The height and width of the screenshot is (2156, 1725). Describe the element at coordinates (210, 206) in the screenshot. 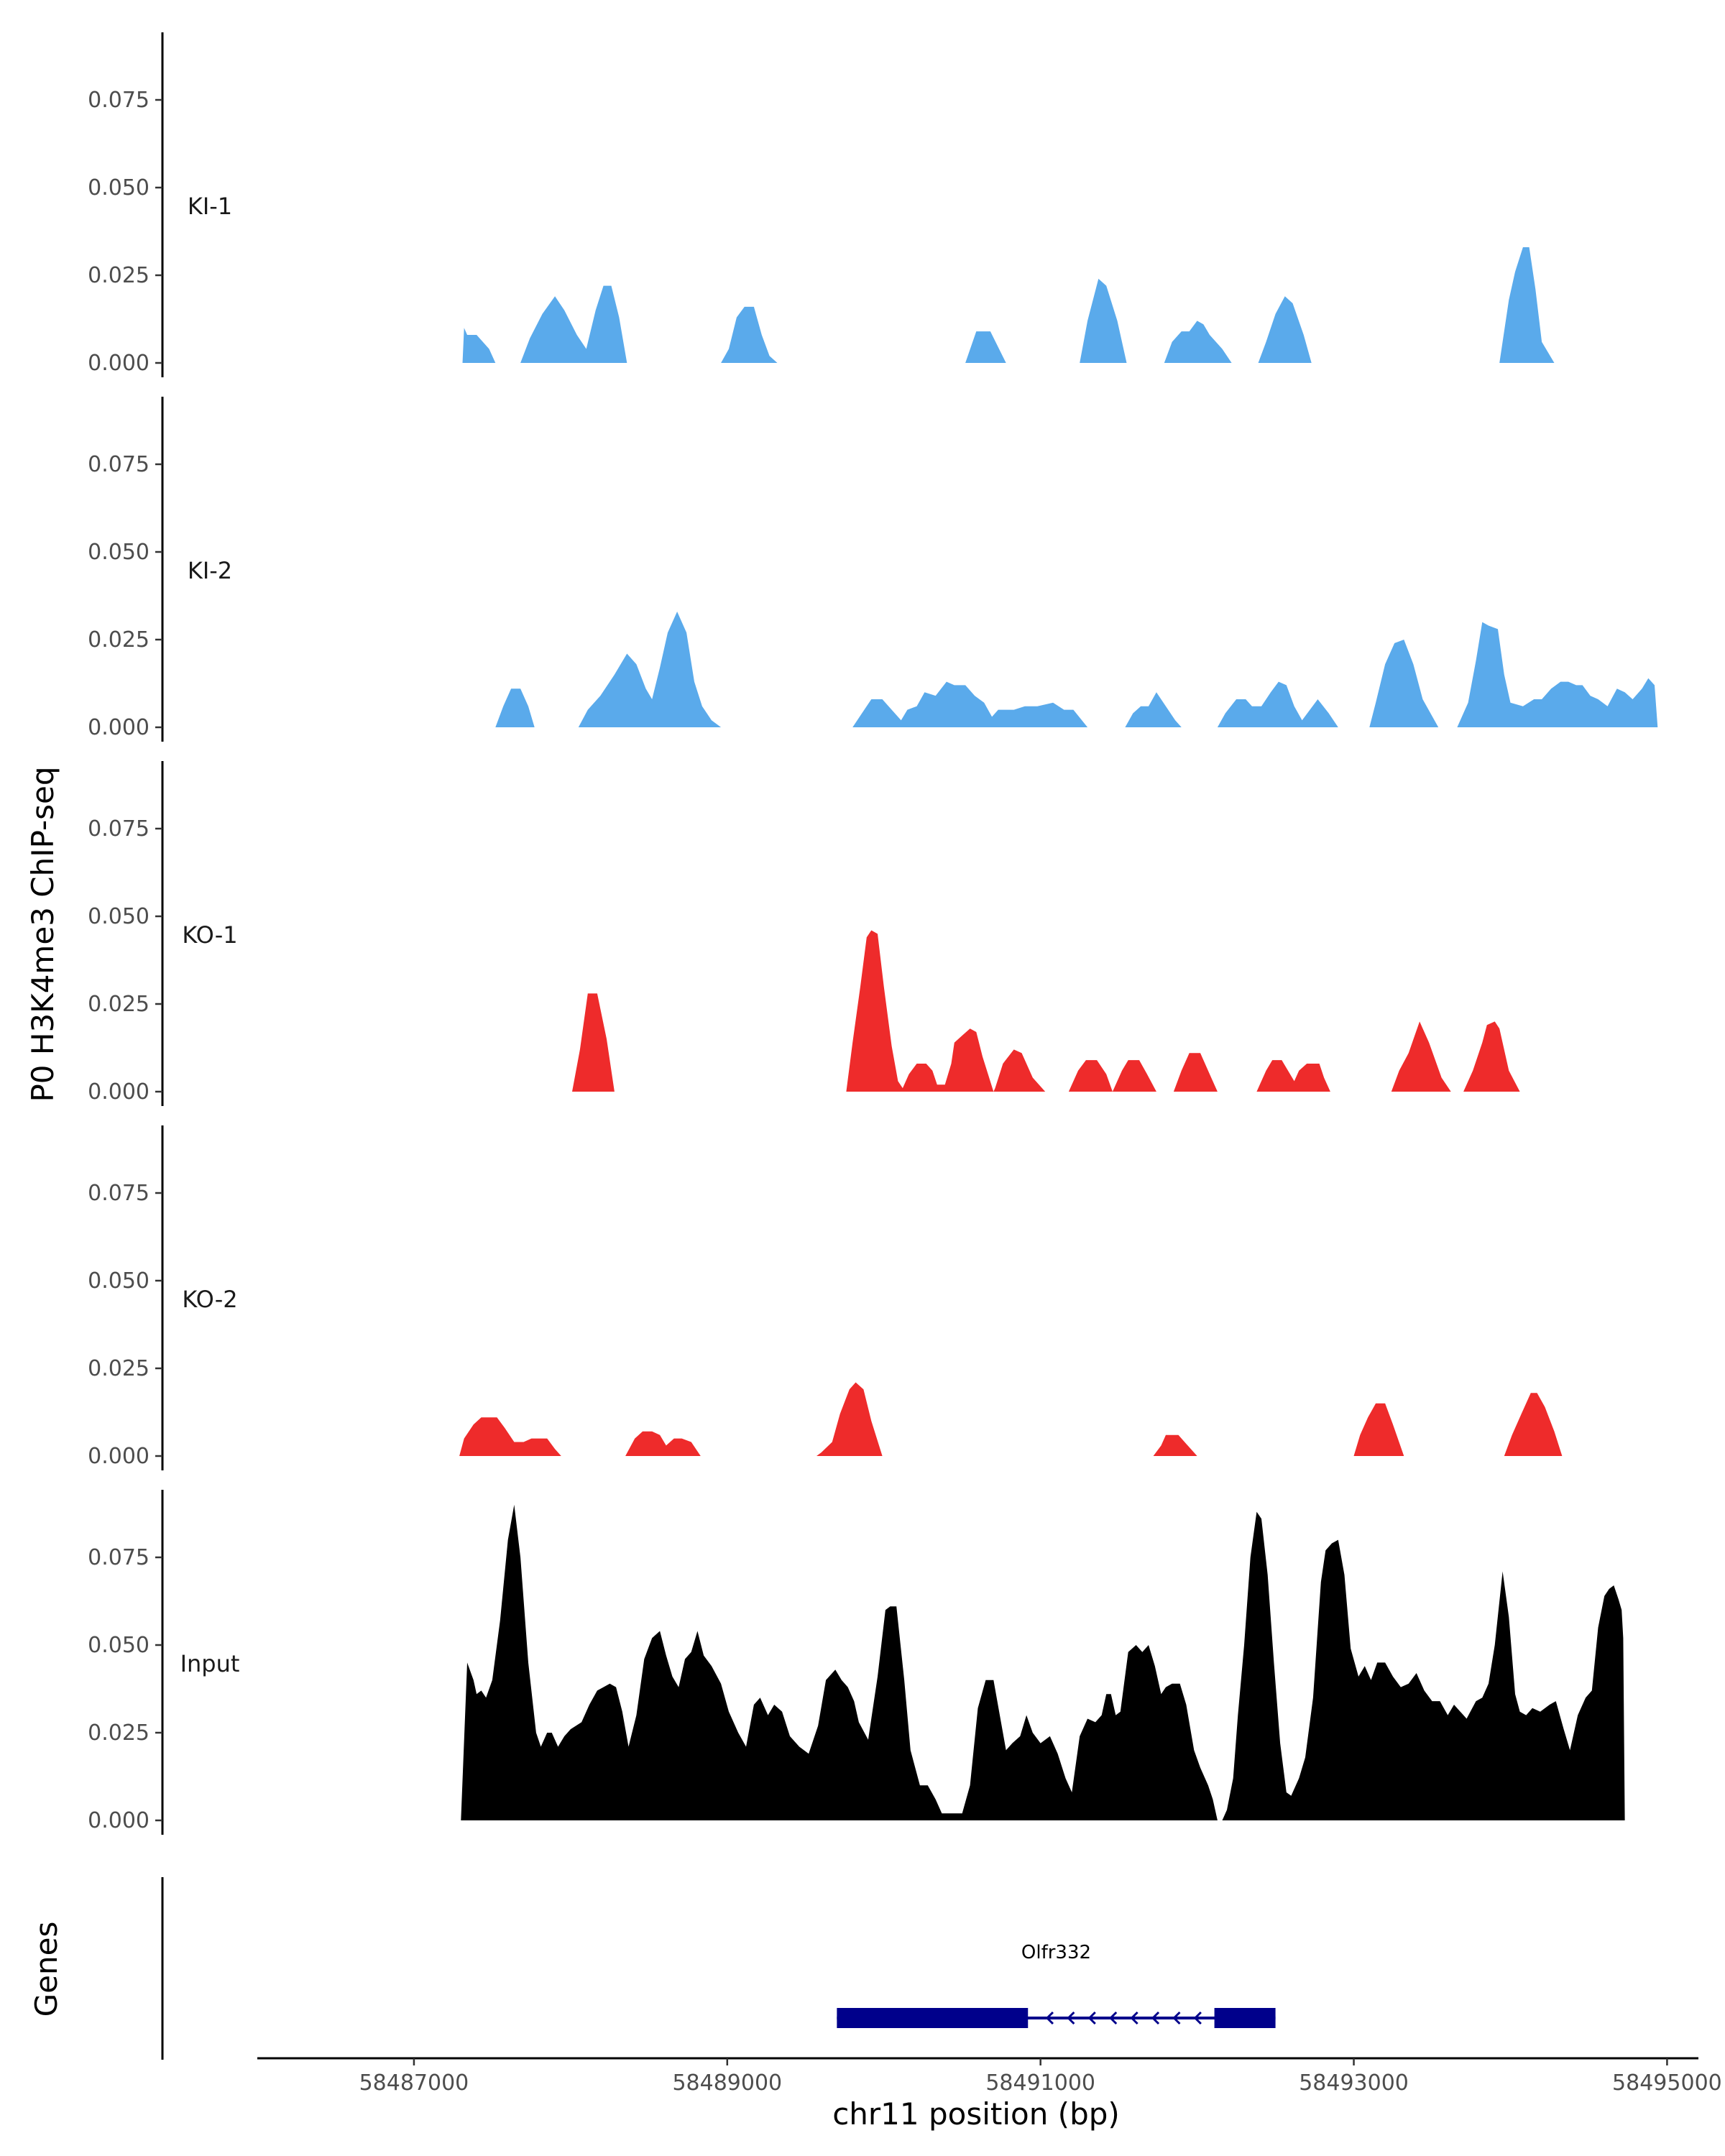

I see `track-label: KI-1` at that location.